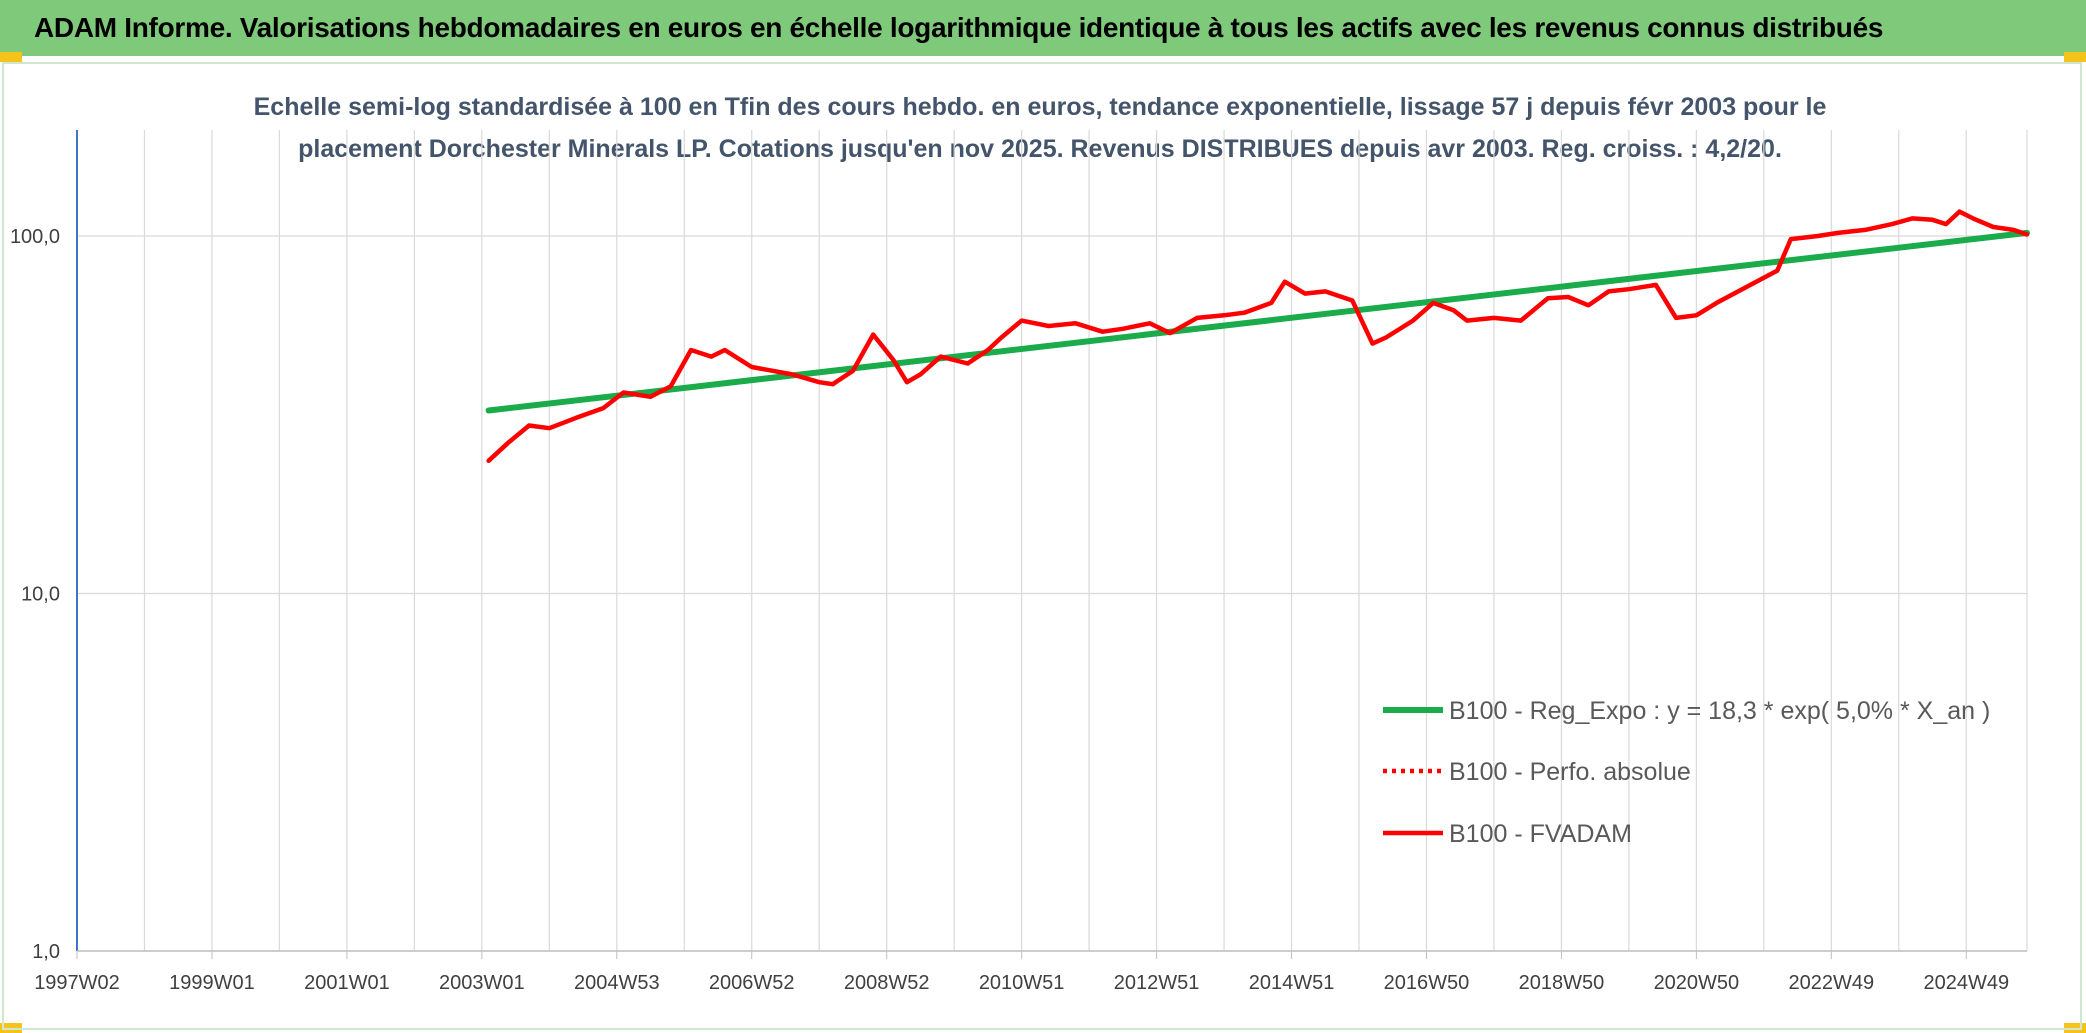  Describe the element at coordinates (77, 983) in the screenshot. I see `x-tick-label: 1997W02` at that location.